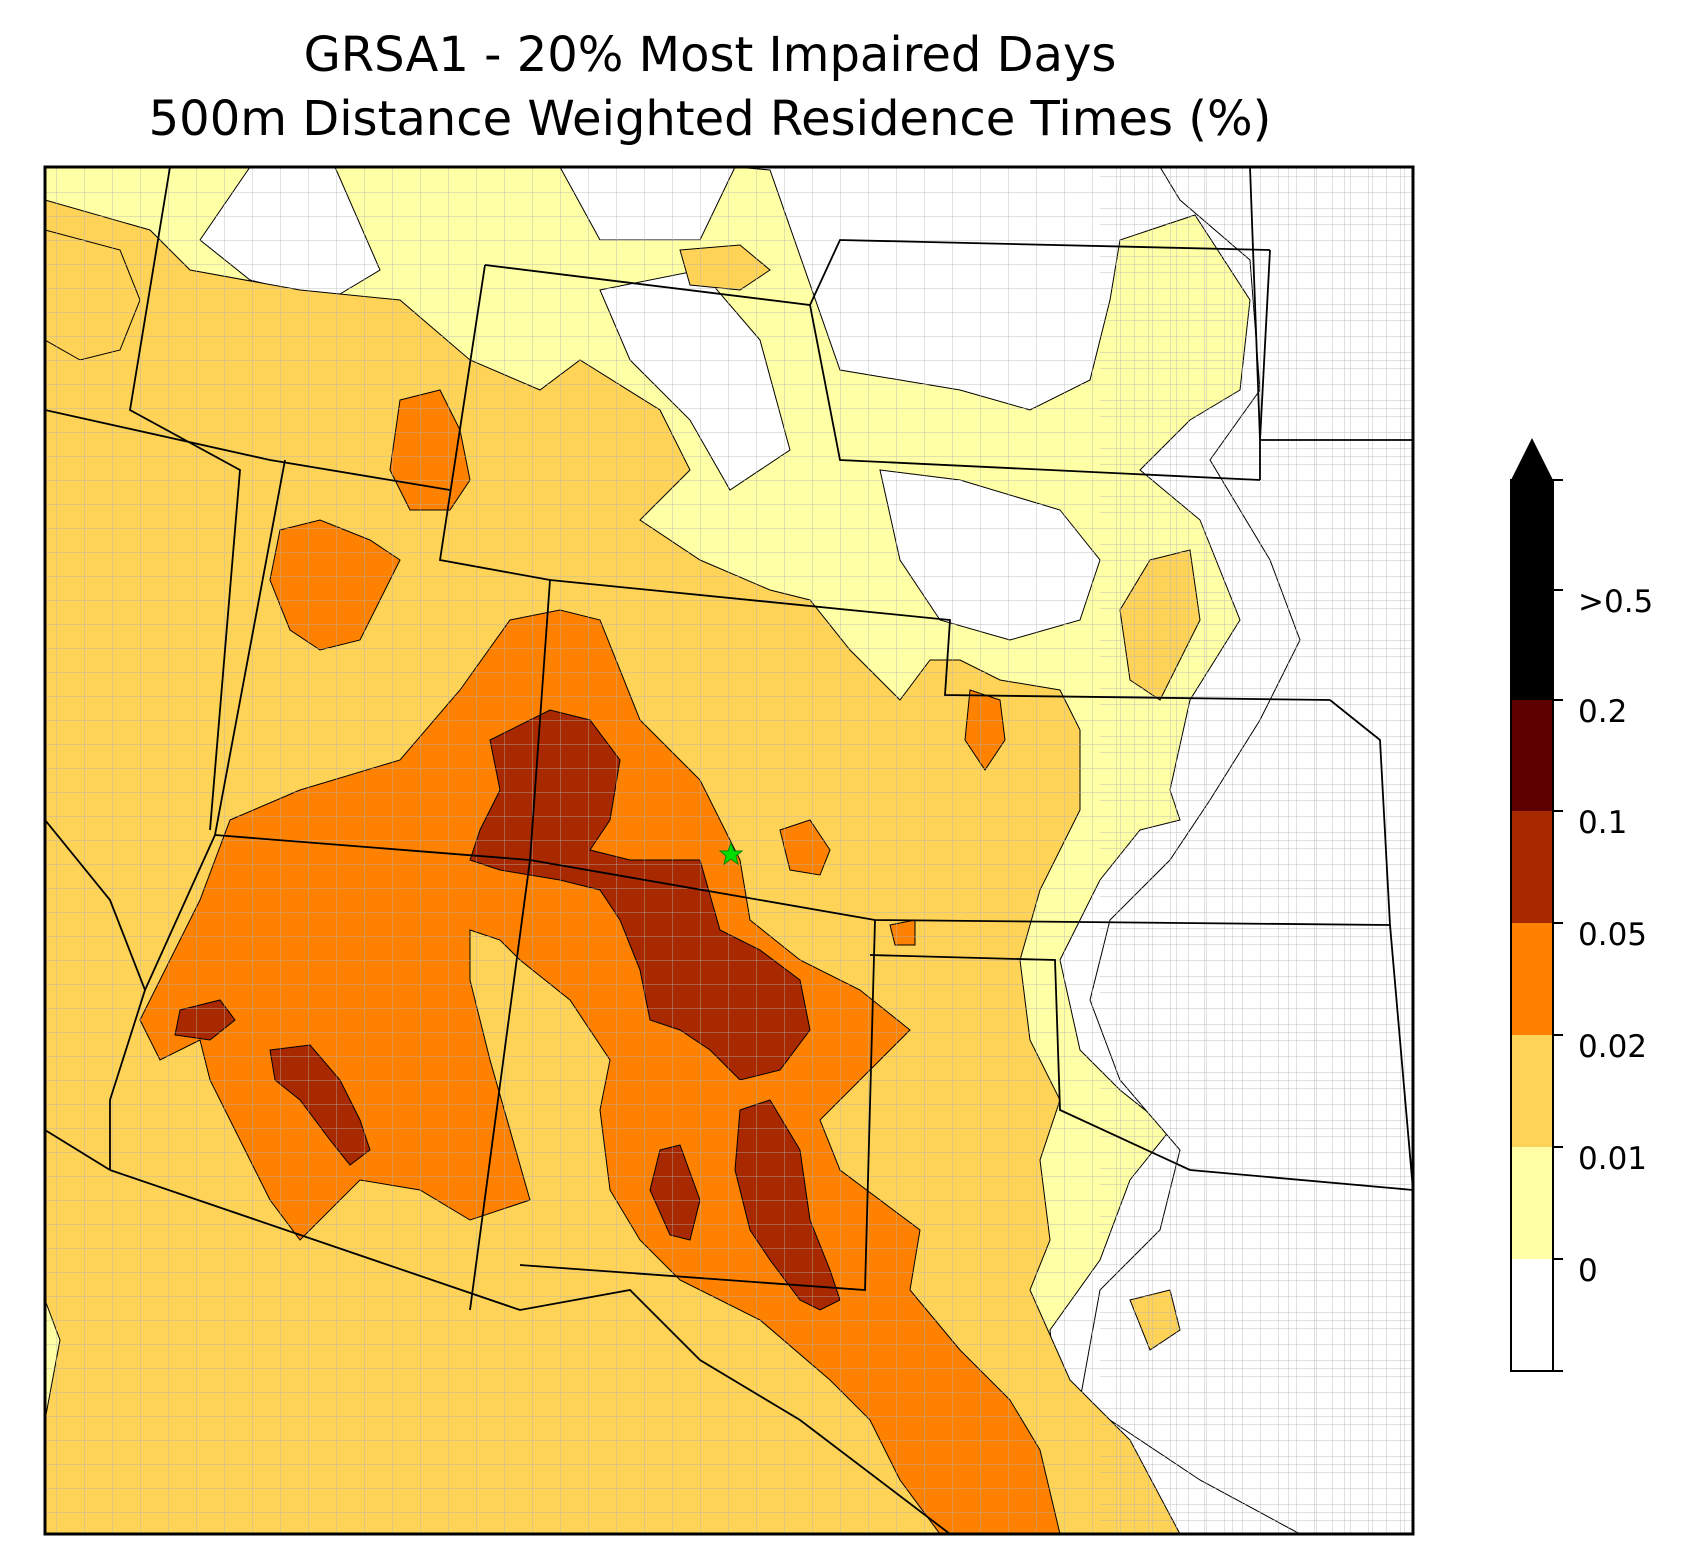  I want to click on colorbar-label-gt0.5: >0.5, so click(1616, 602).